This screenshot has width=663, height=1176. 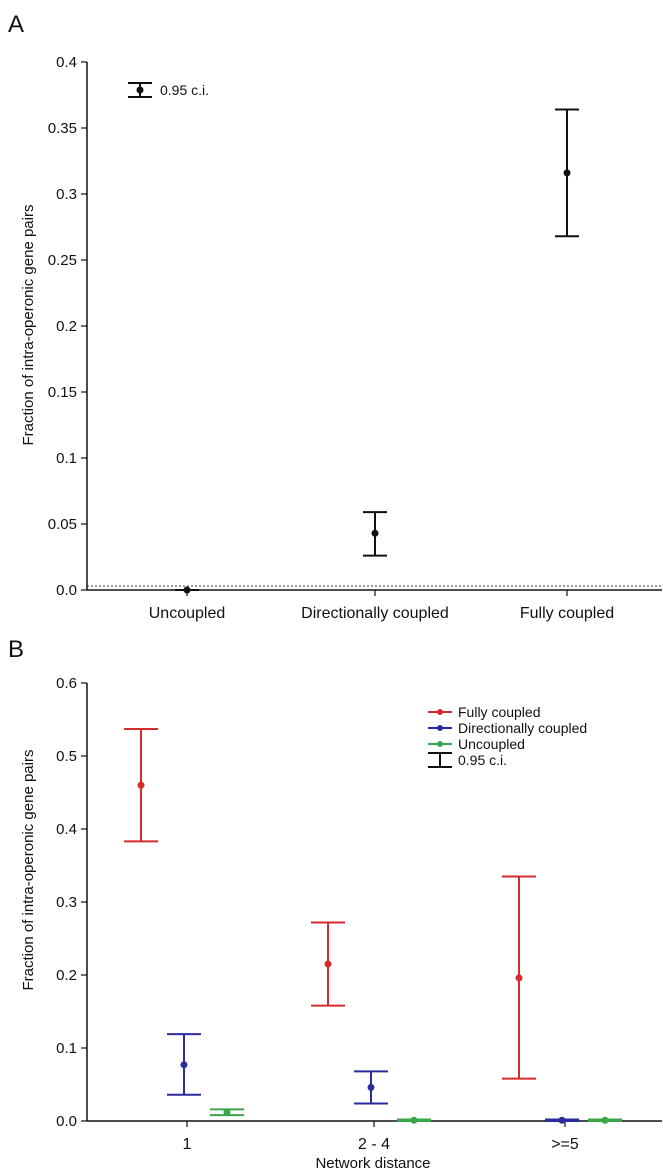 I want to click on y-tick-label: 0.05, so click(x=62, y=524).